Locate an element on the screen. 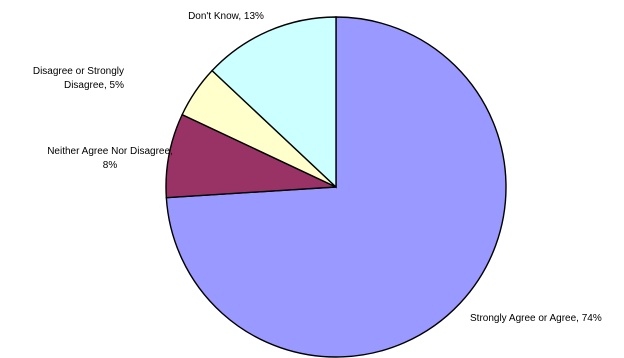 The height and width of the screenshot is (358, 624). slice-label-1: Neither Agree Nor Disagree, 8% is located at coordinates (110, 158).